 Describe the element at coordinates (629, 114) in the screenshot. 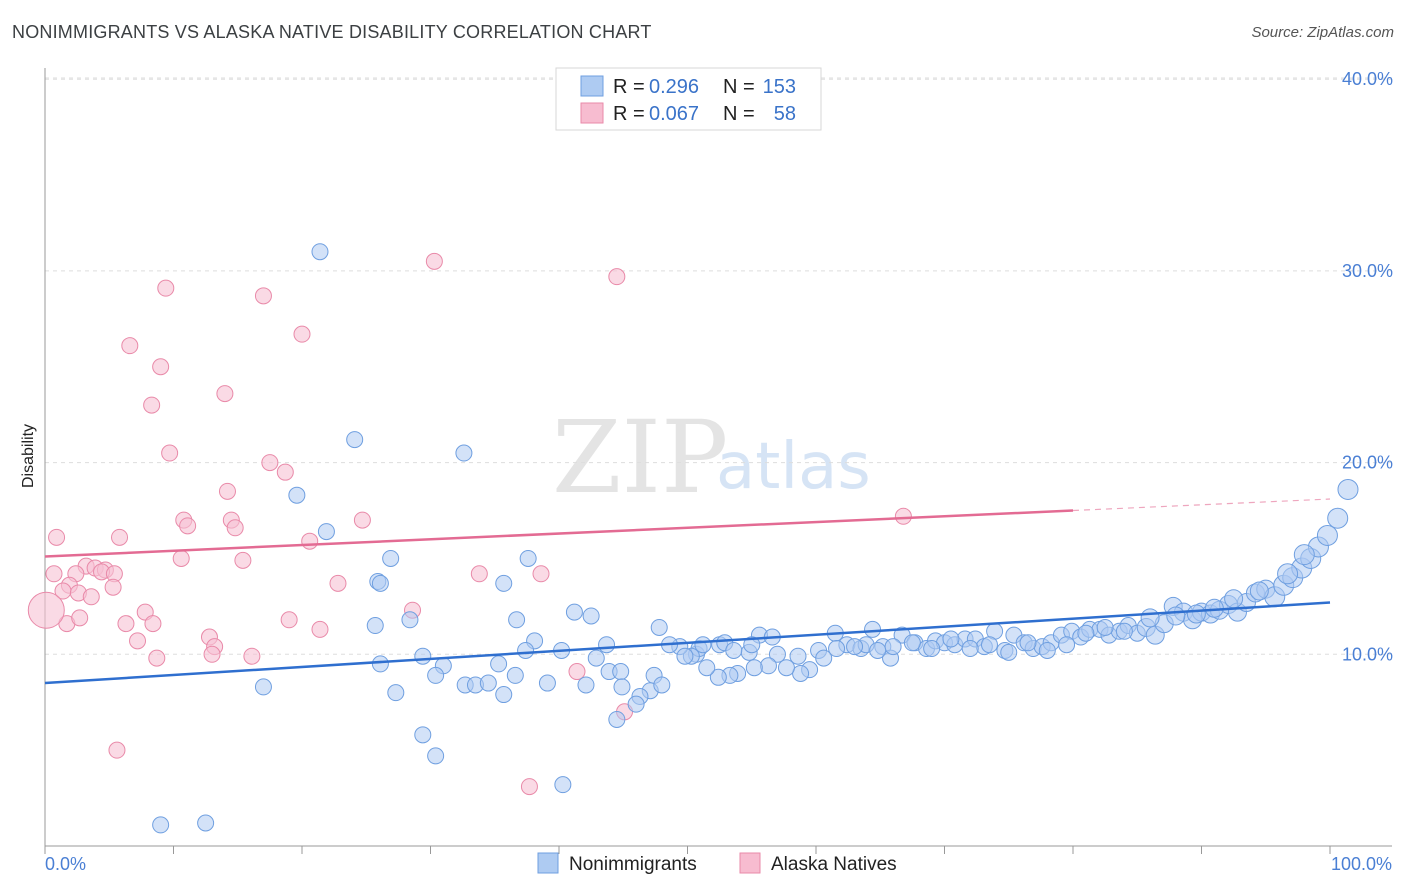

I see `legend-r-label-pink: R =` at that location.